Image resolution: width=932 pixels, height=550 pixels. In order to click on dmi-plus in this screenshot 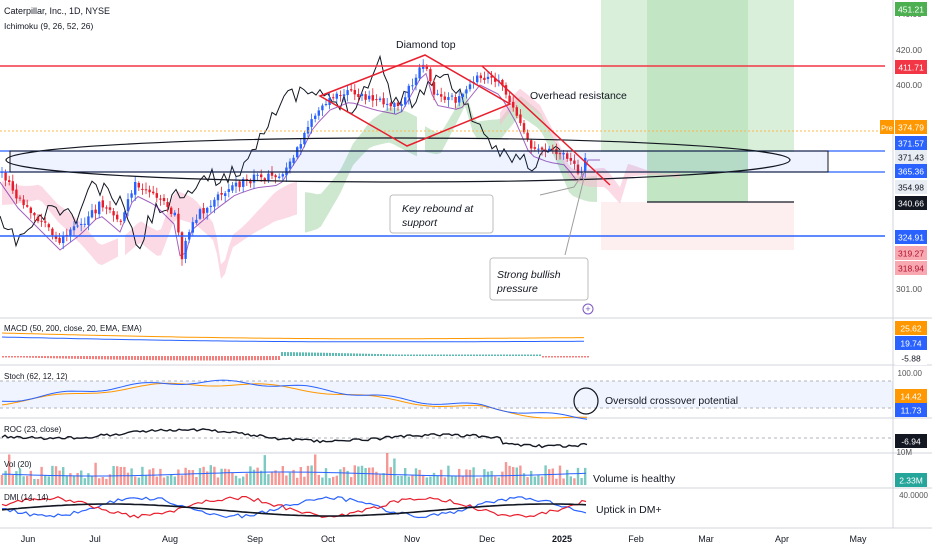, I will do `click(294, 507)`.